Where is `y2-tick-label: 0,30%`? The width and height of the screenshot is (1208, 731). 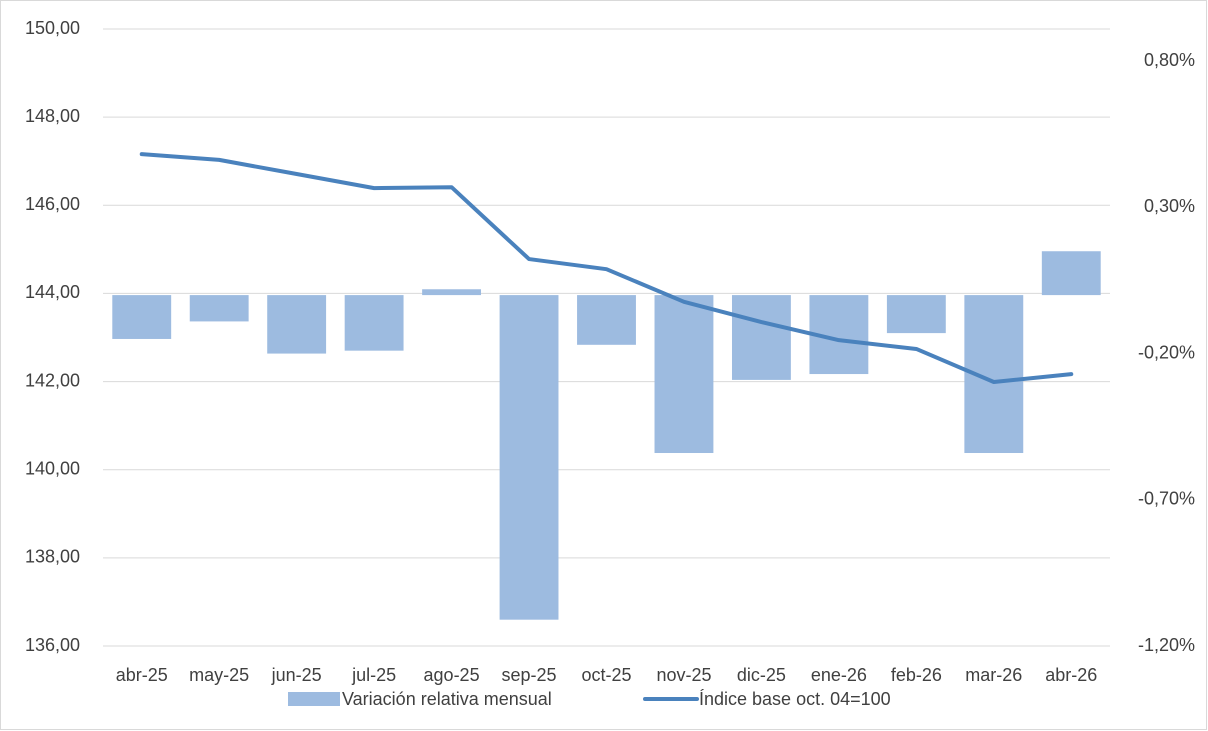 y2-tick-label: 0,30% is located at coordinates (1169, 206).